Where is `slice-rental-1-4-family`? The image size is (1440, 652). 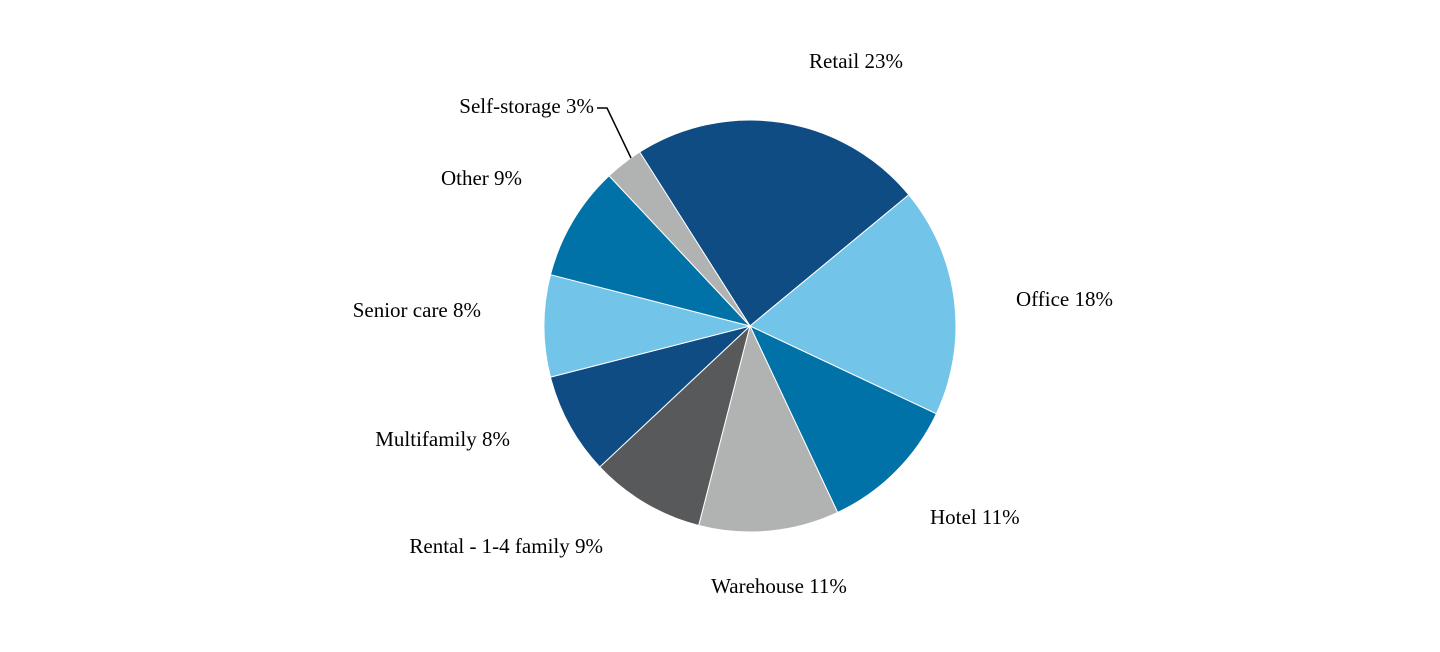
slice-rental-1-4-family is located at coordinates (675, 425).